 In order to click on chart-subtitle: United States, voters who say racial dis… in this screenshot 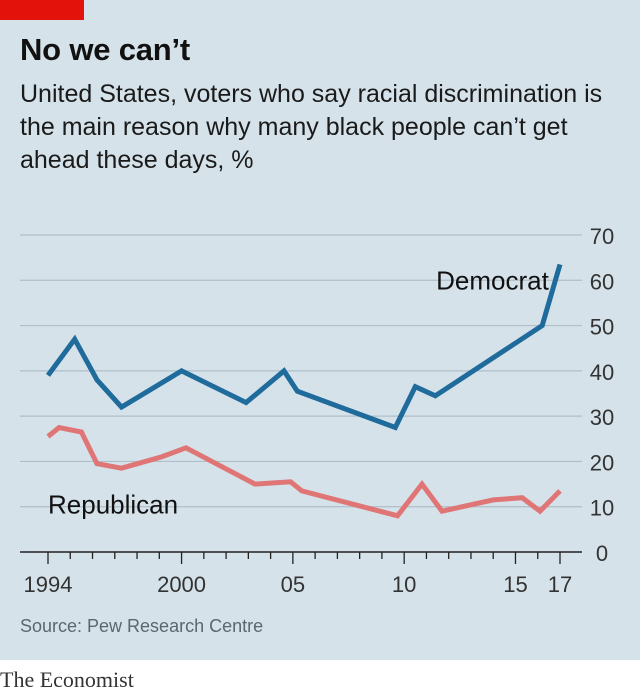, I will do `click(311, 127)`.